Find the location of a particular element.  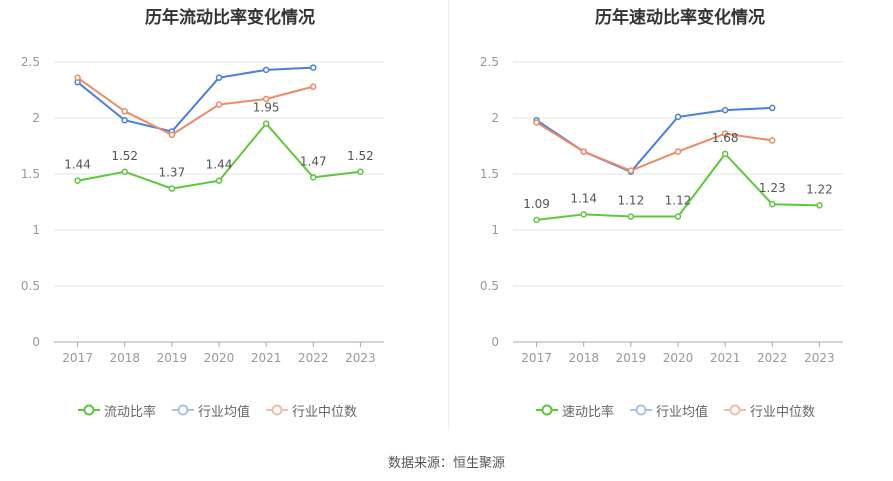

legend-current-ratio: 流动比率 行业均值 行业中位数 is located at coordinates (225, 410).